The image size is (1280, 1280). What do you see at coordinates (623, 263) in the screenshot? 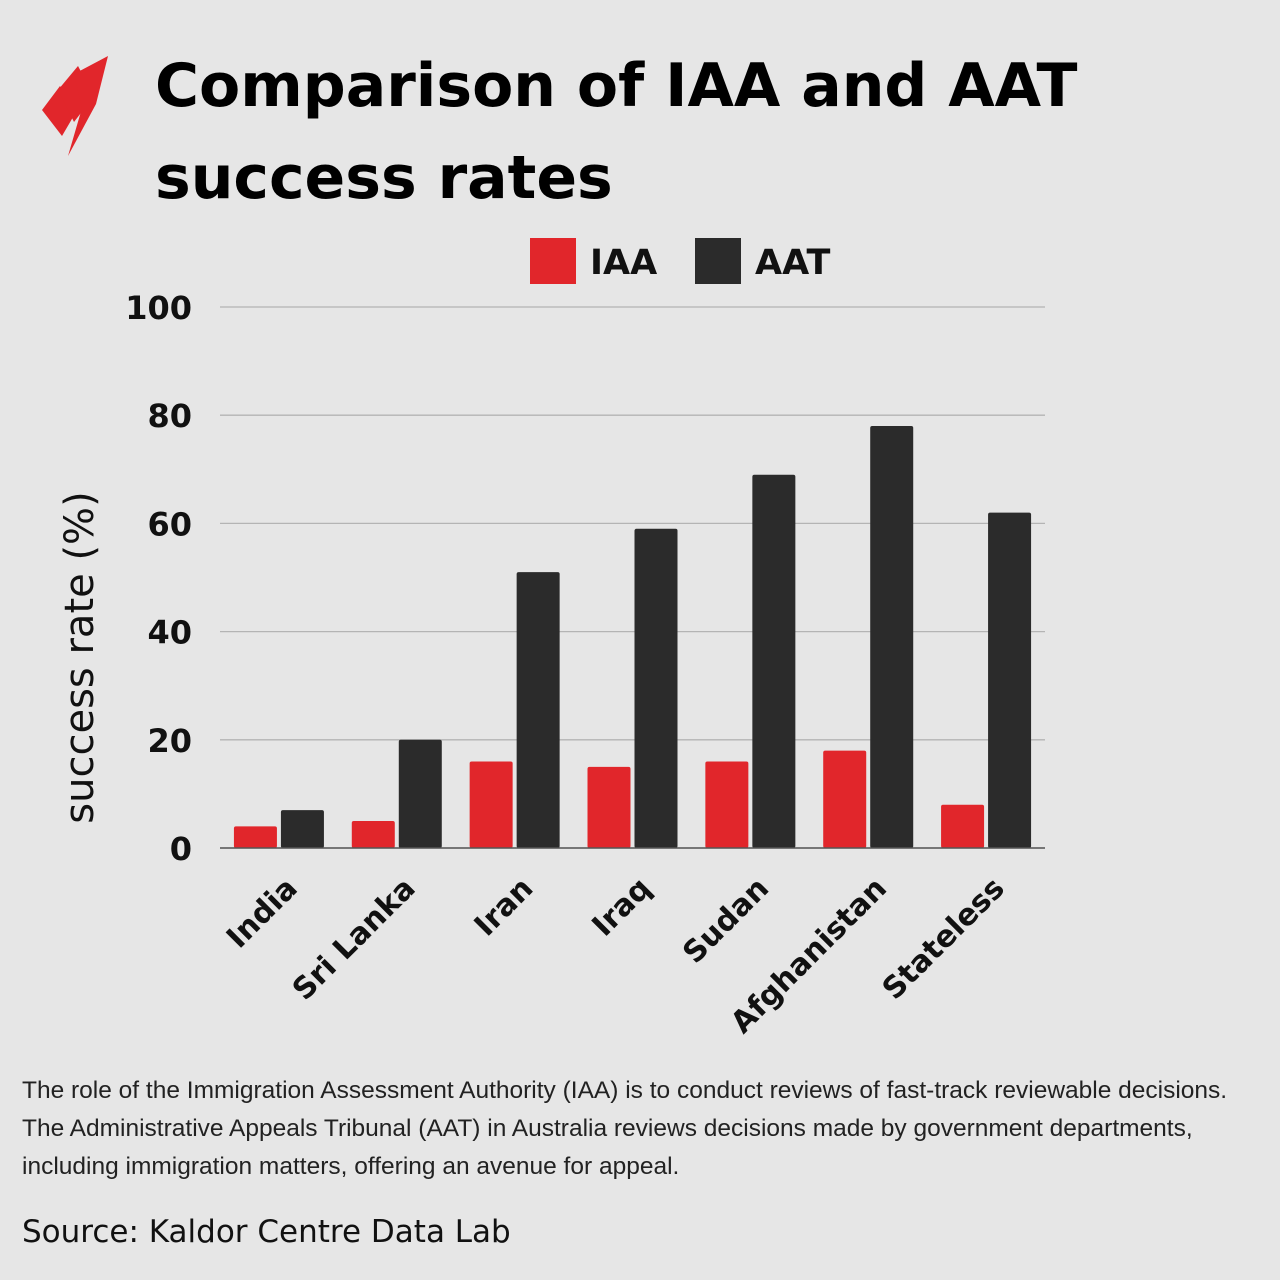
I see `legend-label-iaa: IAA` at bounding box center [623, 263].